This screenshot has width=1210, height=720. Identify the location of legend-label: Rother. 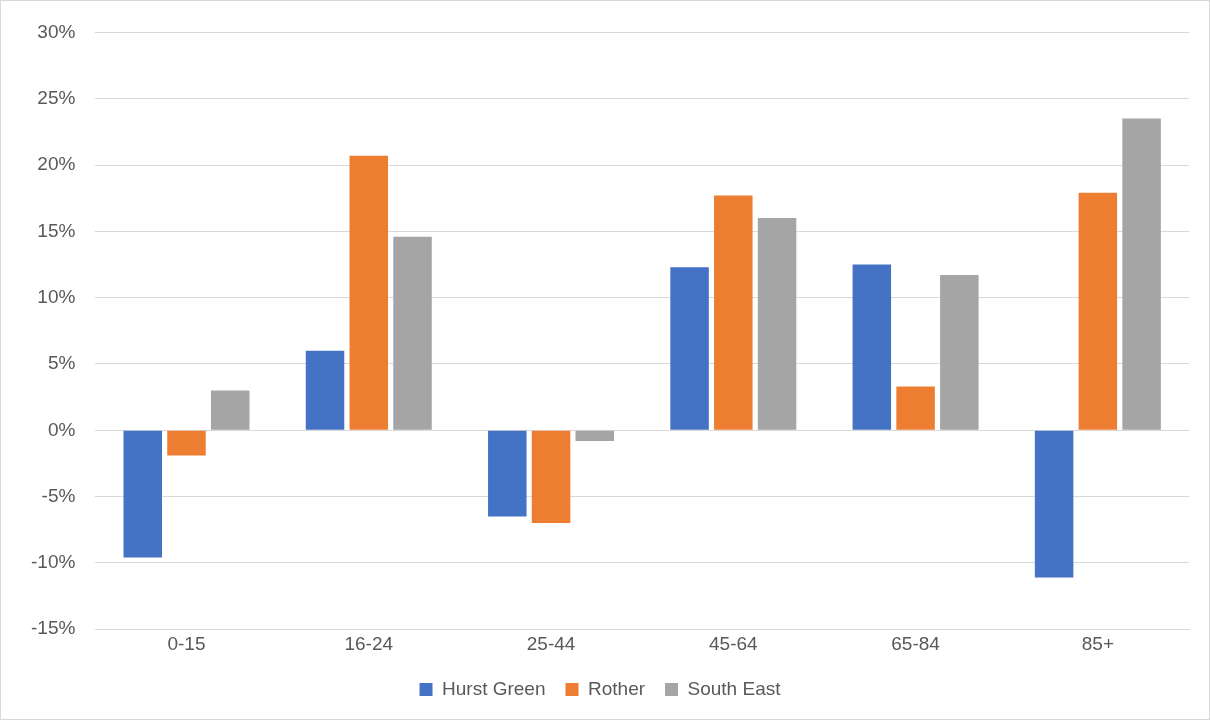
(617, 688).